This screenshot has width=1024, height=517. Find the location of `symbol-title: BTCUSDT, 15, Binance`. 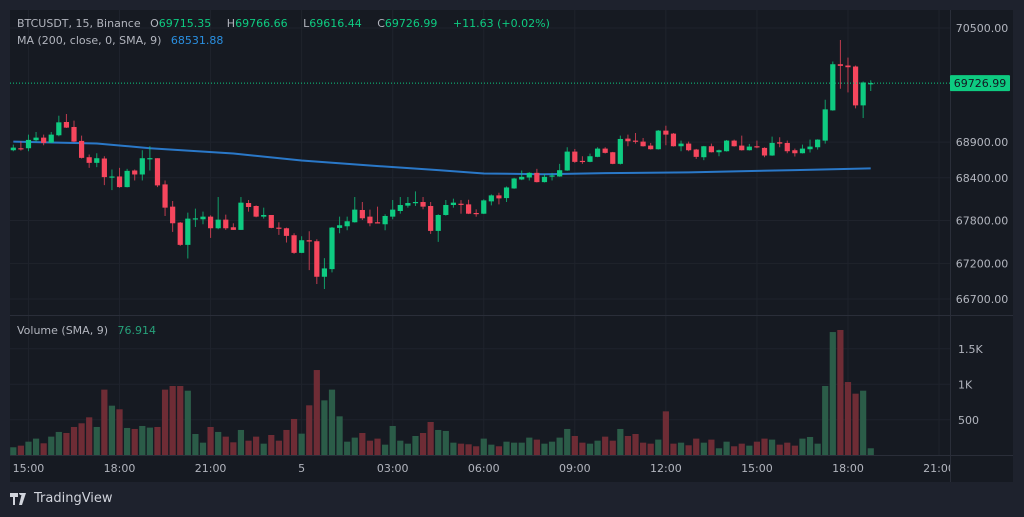

symbol-title: BTCUSDT, 15, Binance is located at coordinates (79, 23).